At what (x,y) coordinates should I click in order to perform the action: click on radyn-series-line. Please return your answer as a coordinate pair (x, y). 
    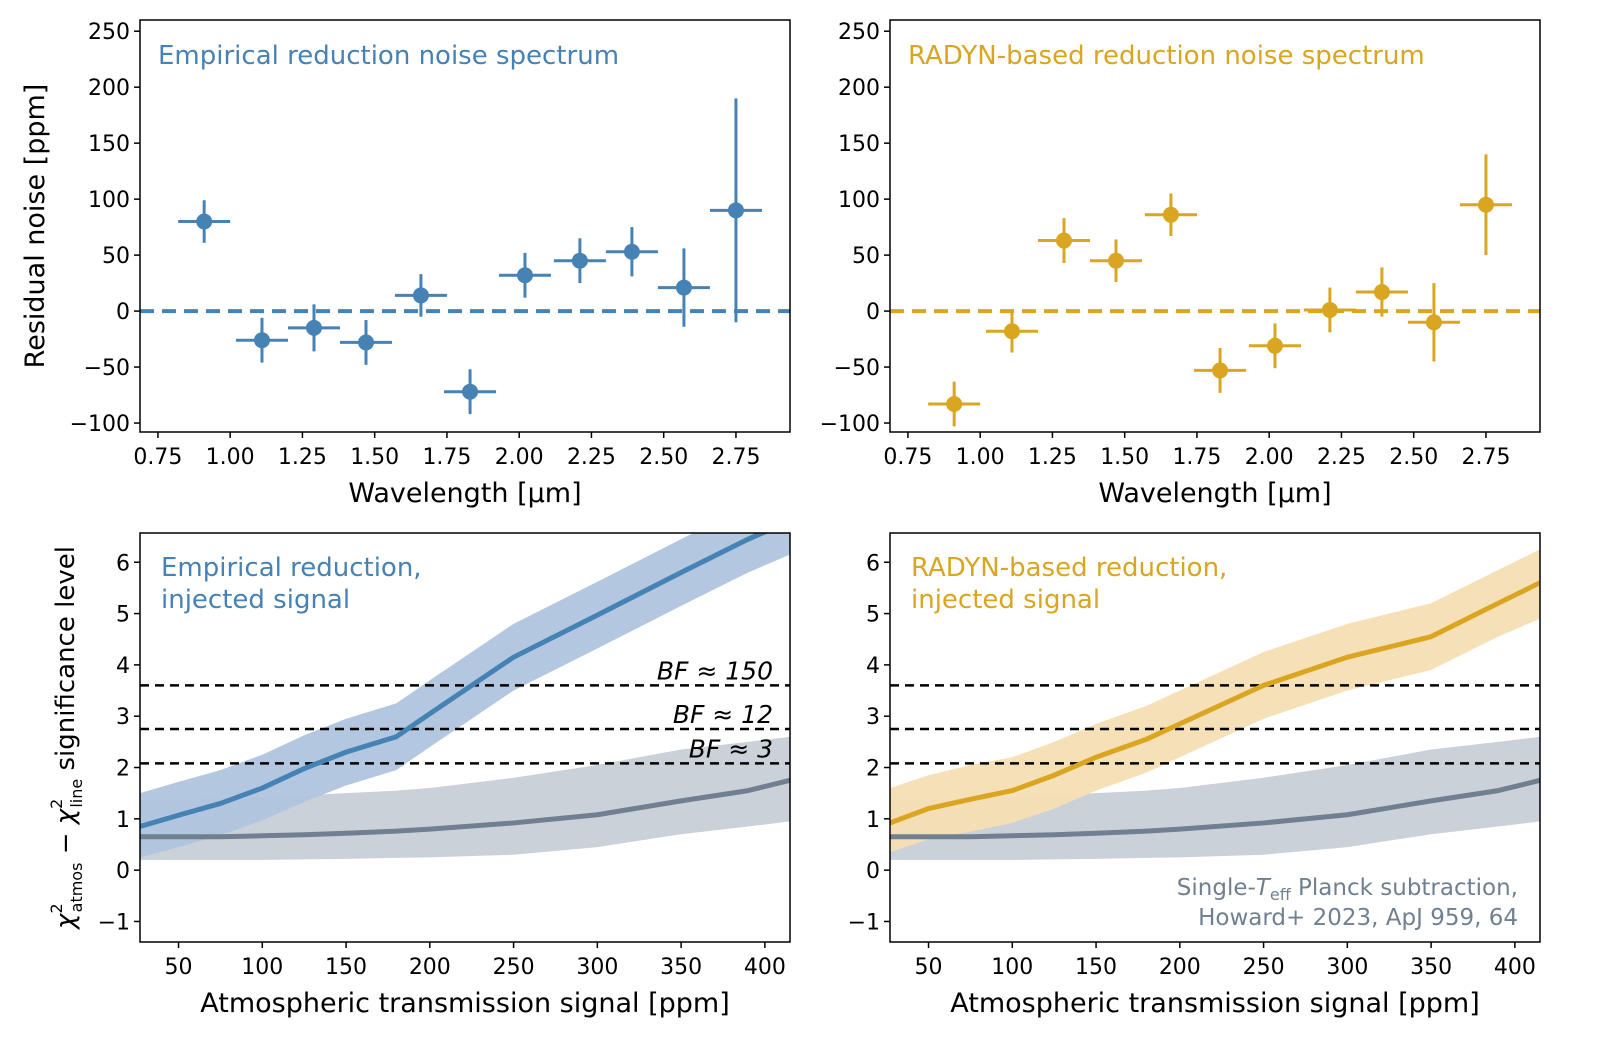
    Looking at the image, I should click on (1215, 703).